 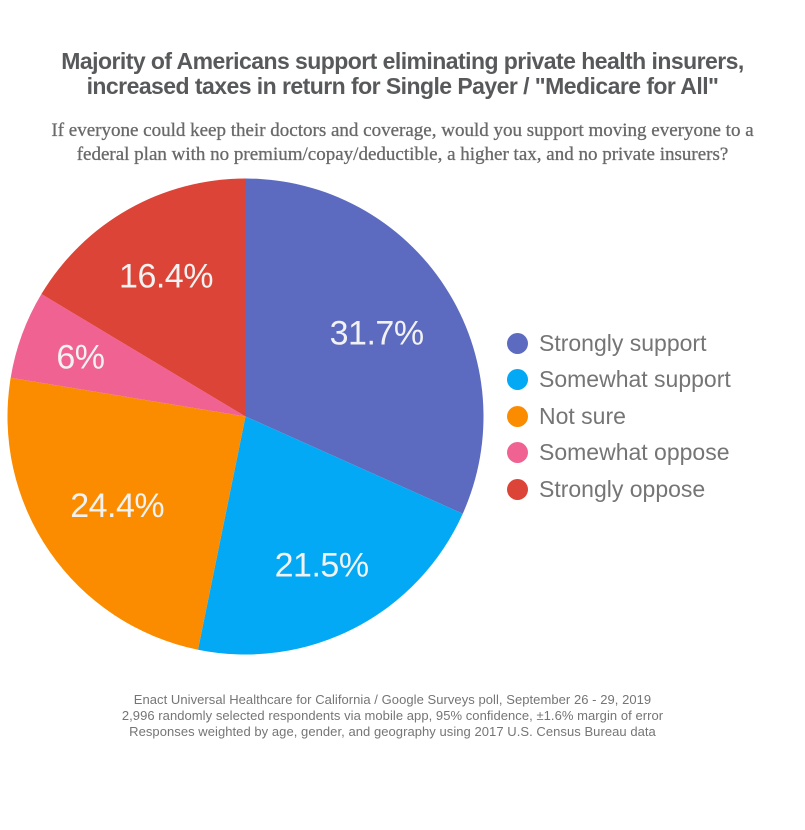 I want to click on svg-text: 31.7%, so click(x=377, y=334).